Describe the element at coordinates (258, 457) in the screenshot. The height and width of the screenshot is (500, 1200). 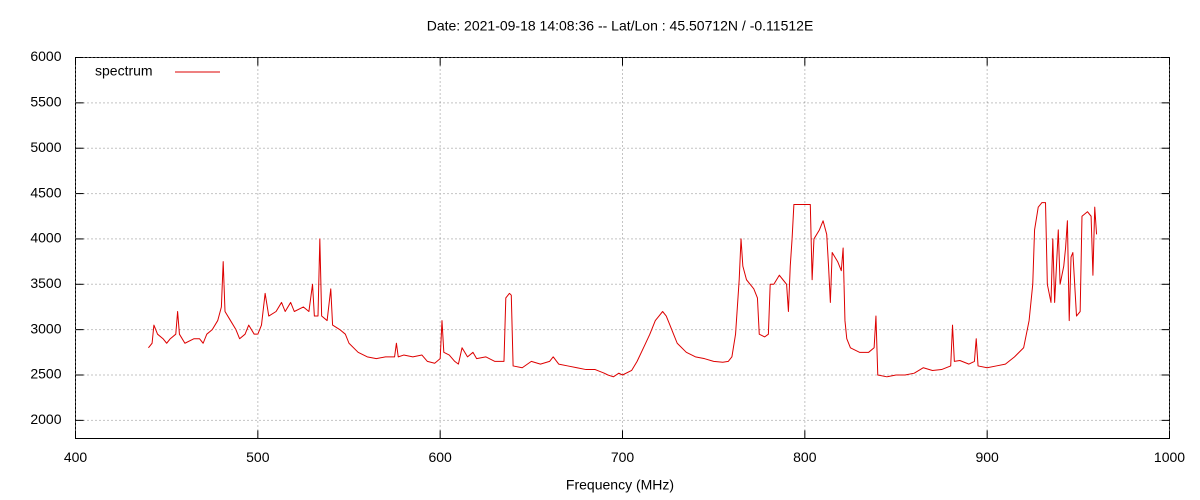
I see `x-tick-label: 500` at that location.